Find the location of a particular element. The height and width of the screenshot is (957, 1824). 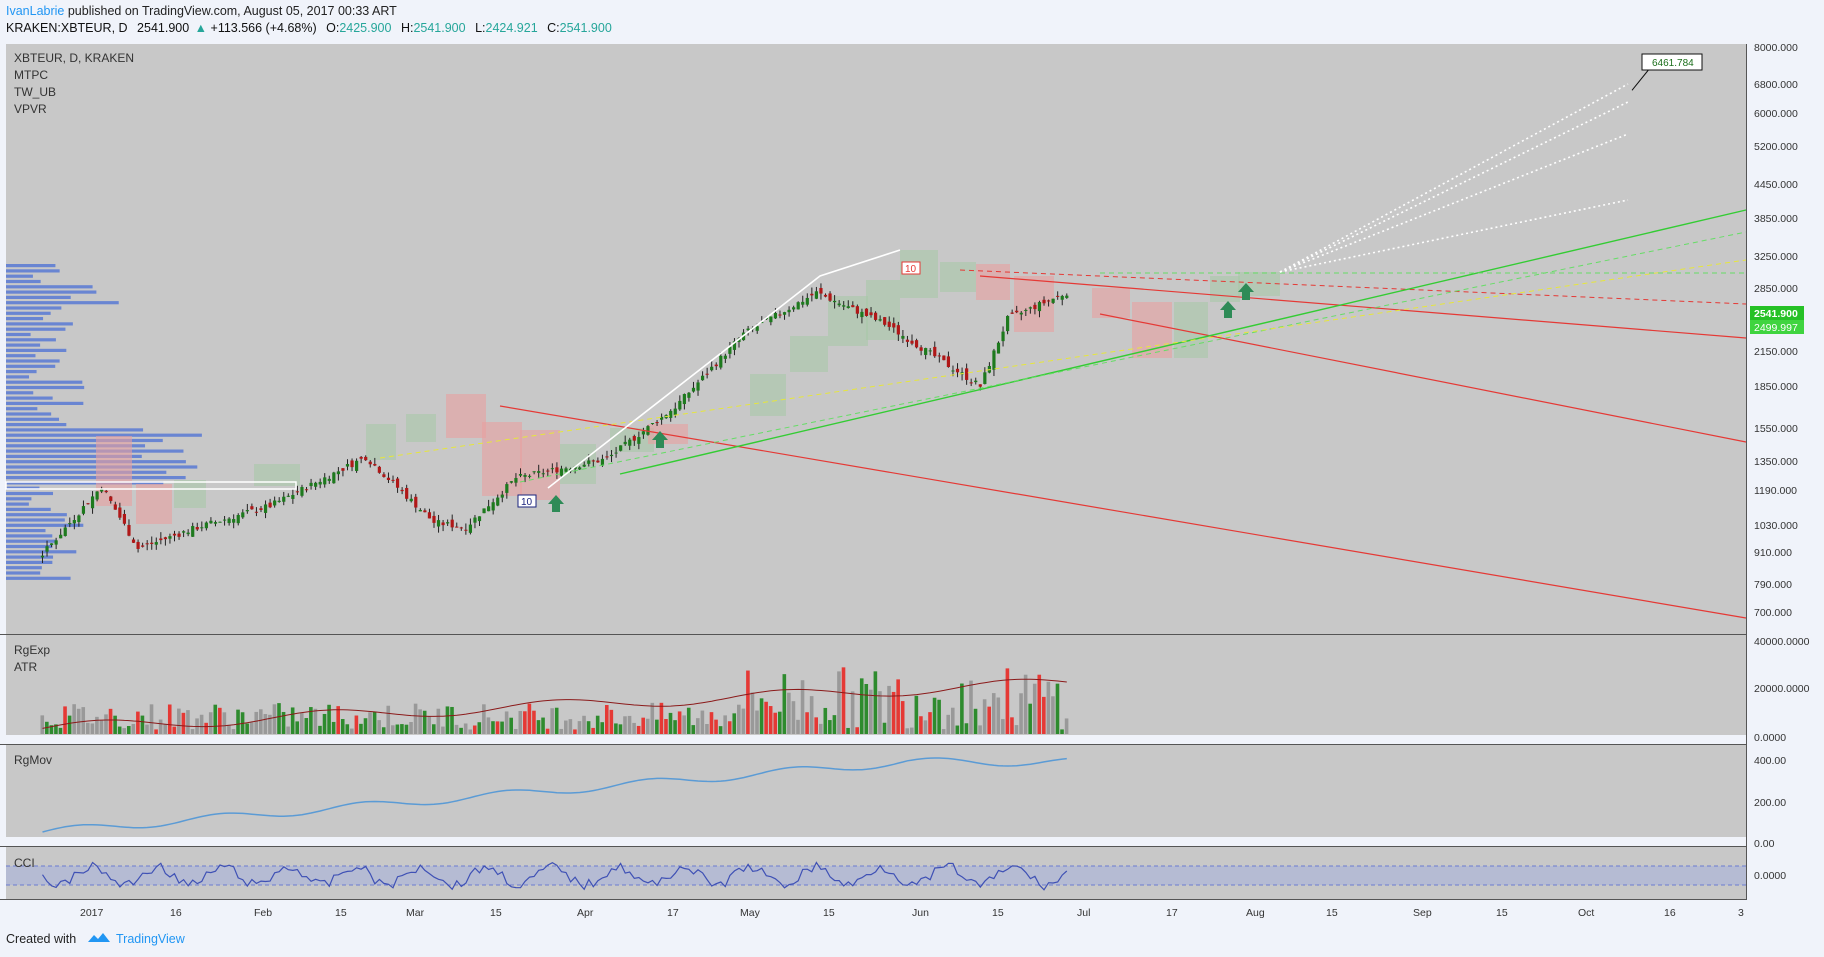

legend-atr: ATR is located at coordinates (25, 667).